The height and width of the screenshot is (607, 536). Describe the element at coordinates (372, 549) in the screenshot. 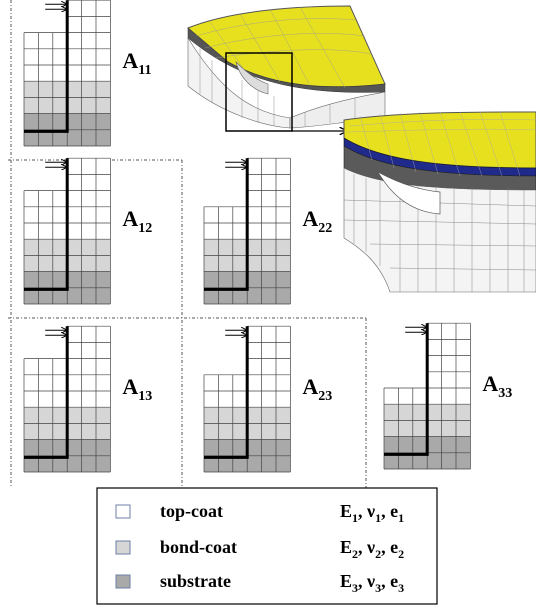

I see `legend-props: E2, ν2, e2` at that location.